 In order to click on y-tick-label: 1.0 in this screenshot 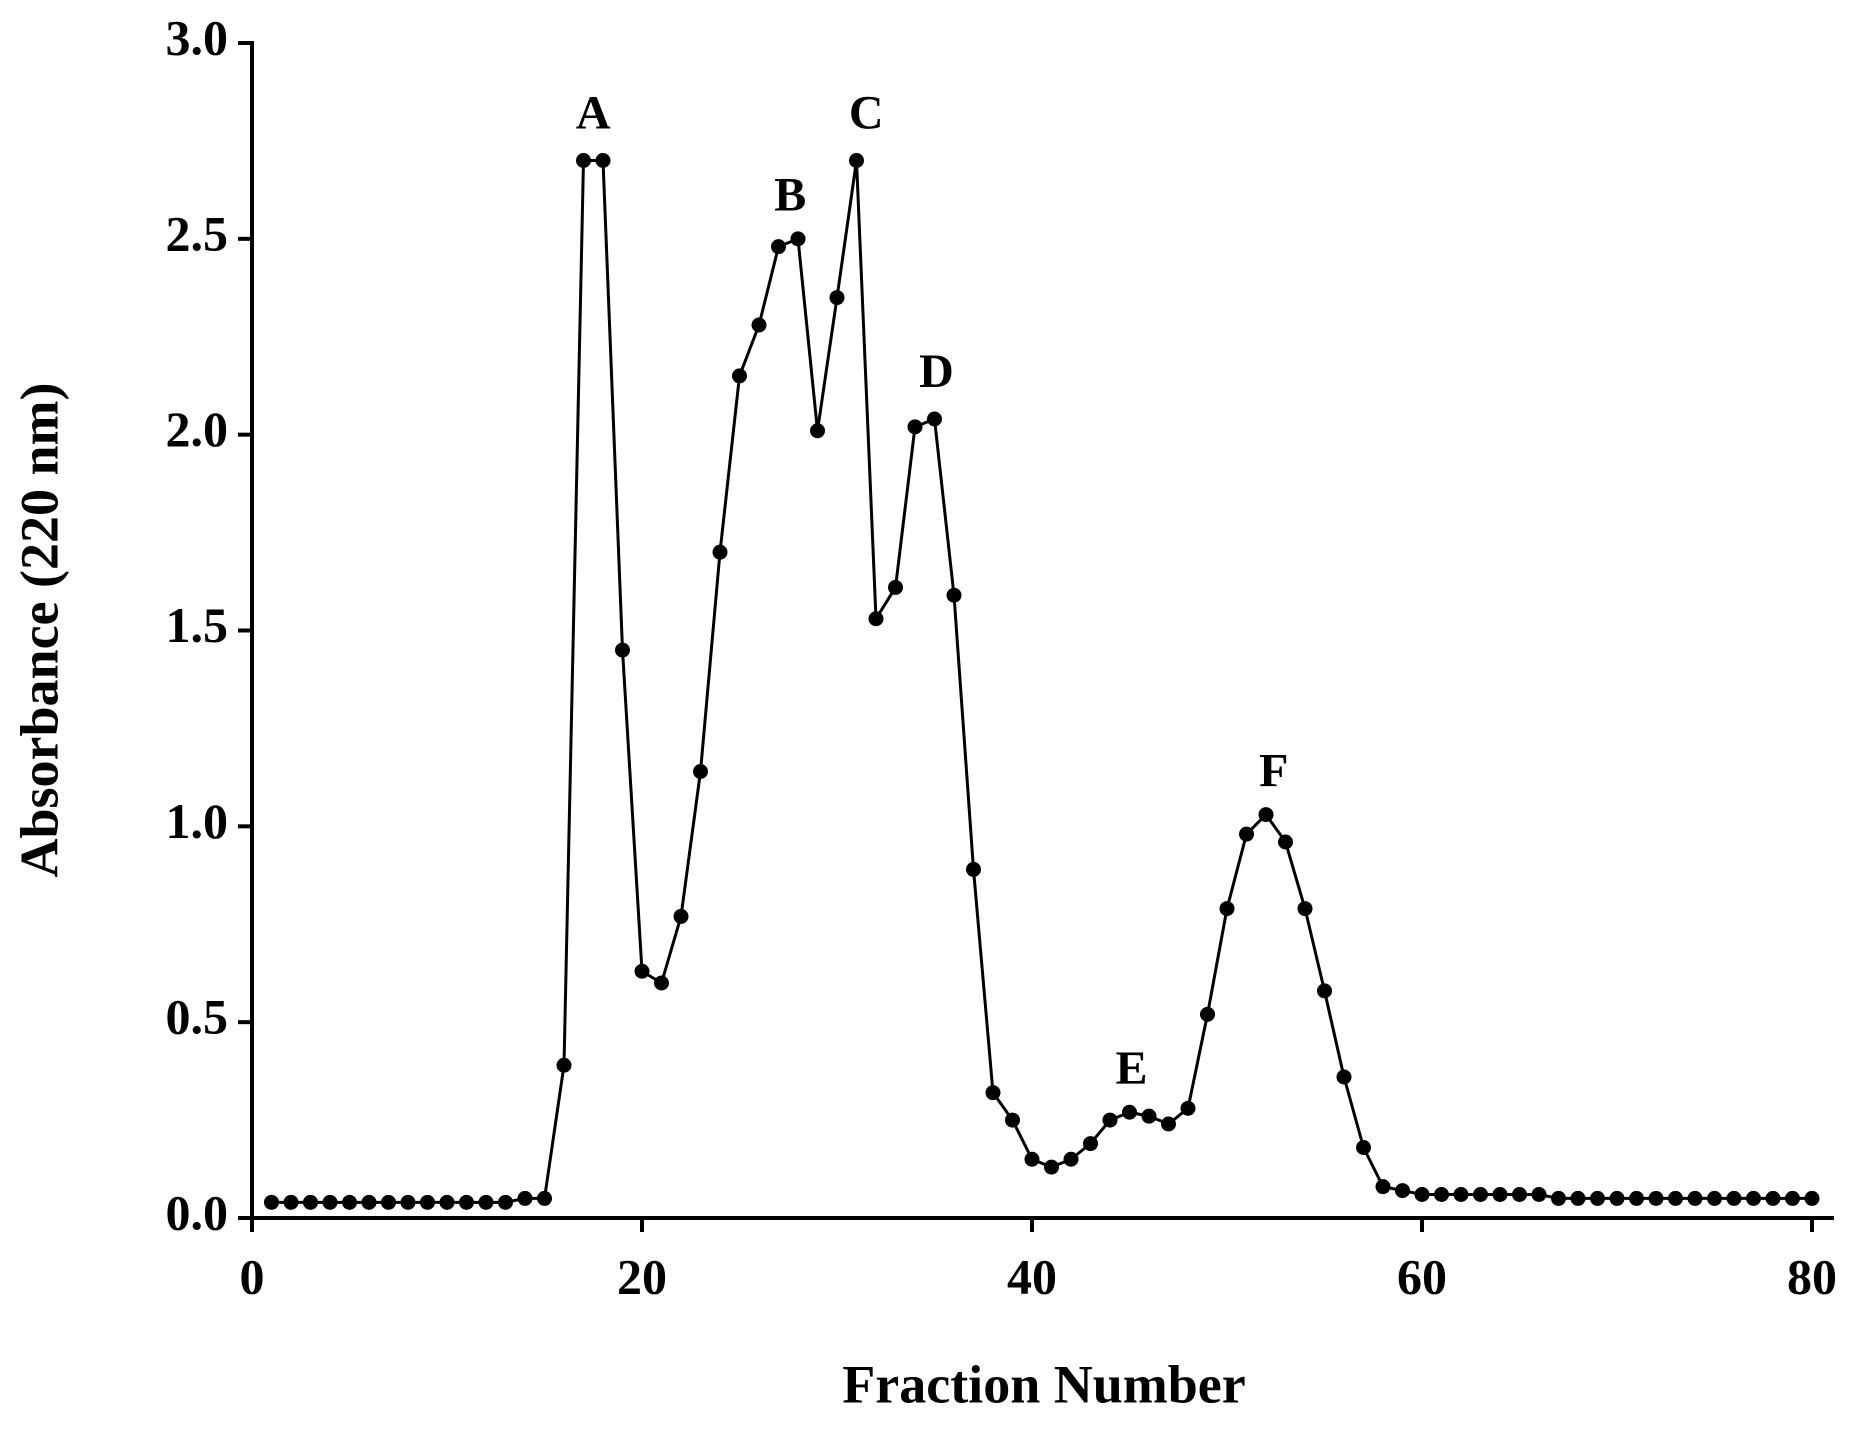, I will do `click(197, 821)`.